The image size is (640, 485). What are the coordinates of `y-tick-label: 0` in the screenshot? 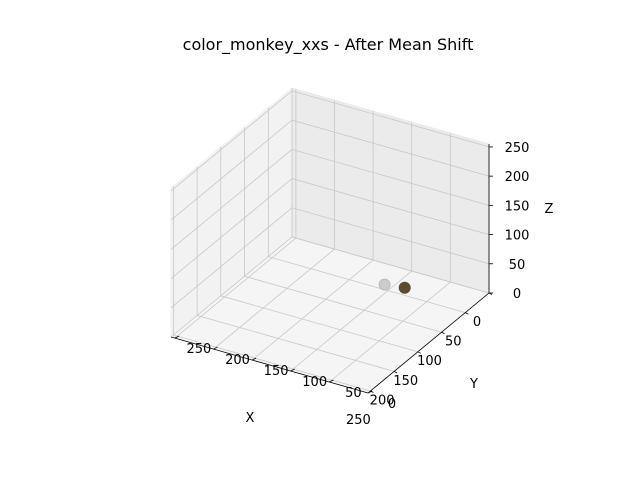 It's located at (392, 404).